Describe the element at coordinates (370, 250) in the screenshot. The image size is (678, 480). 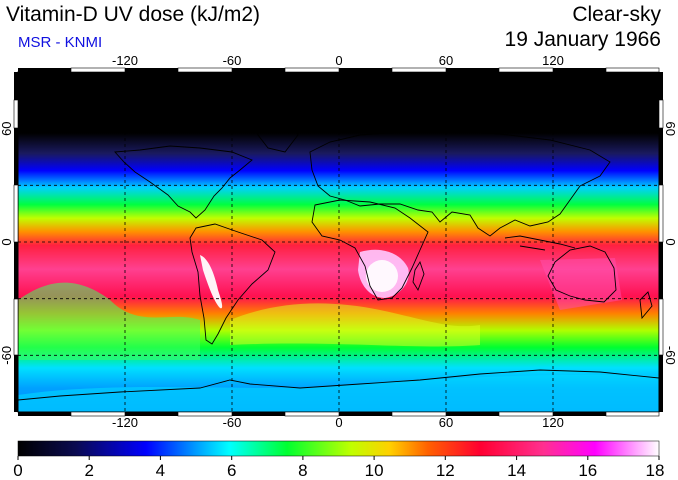
I see `africa-coast` at that location.